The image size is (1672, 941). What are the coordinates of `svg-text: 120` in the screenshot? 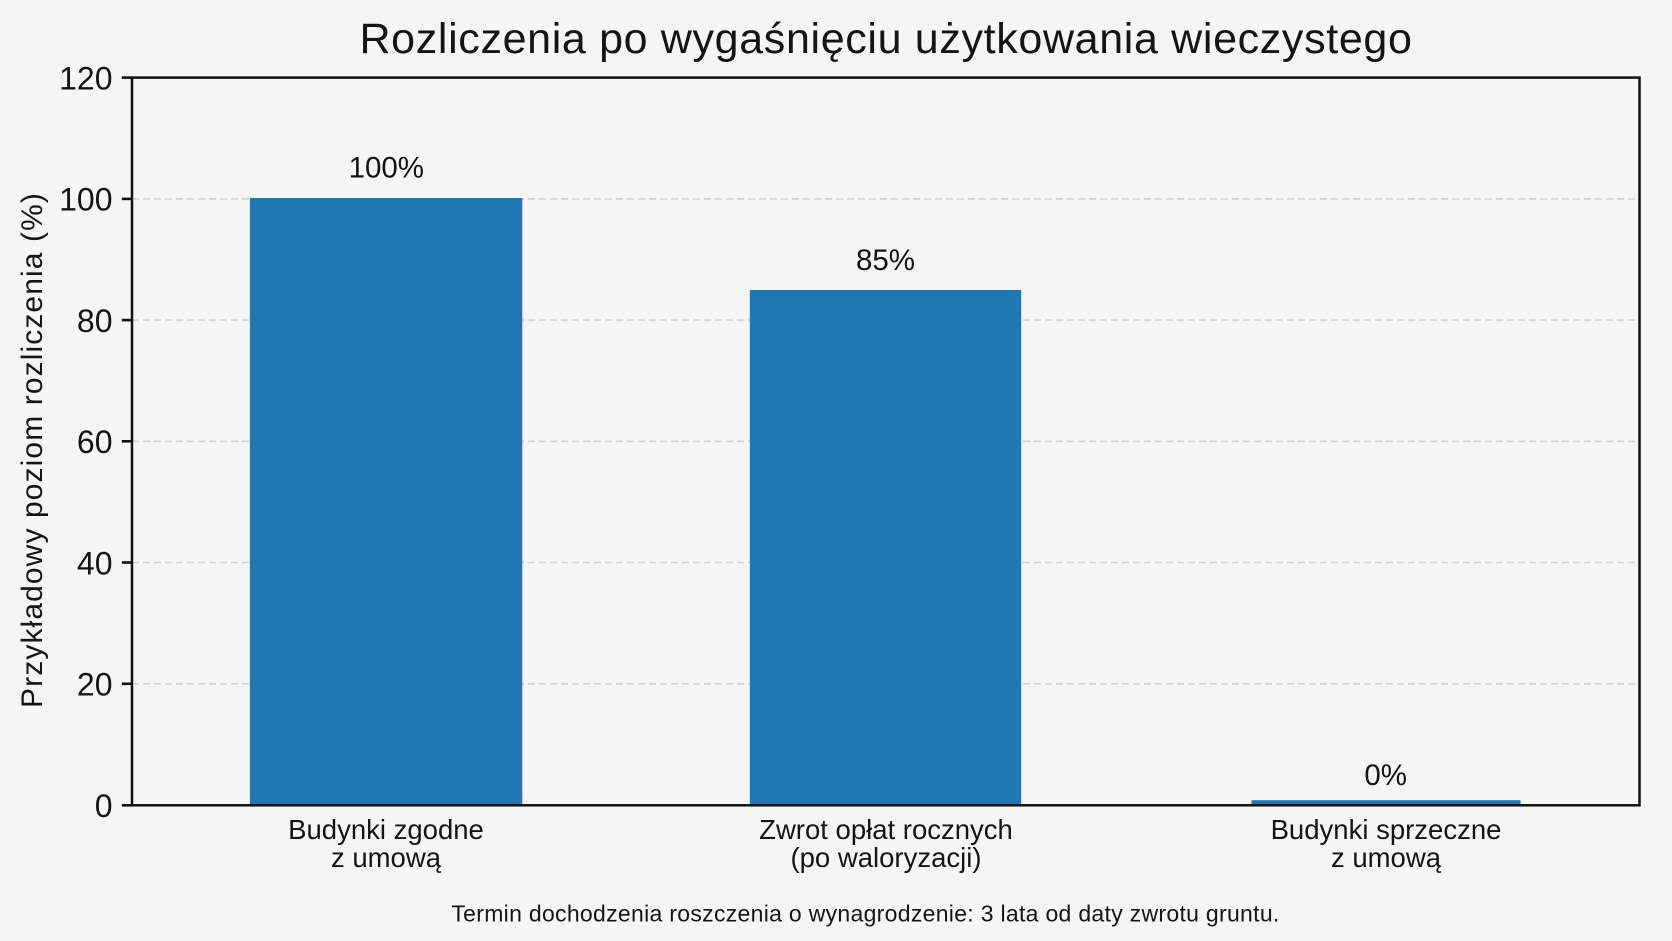 It's located at (85, 78).